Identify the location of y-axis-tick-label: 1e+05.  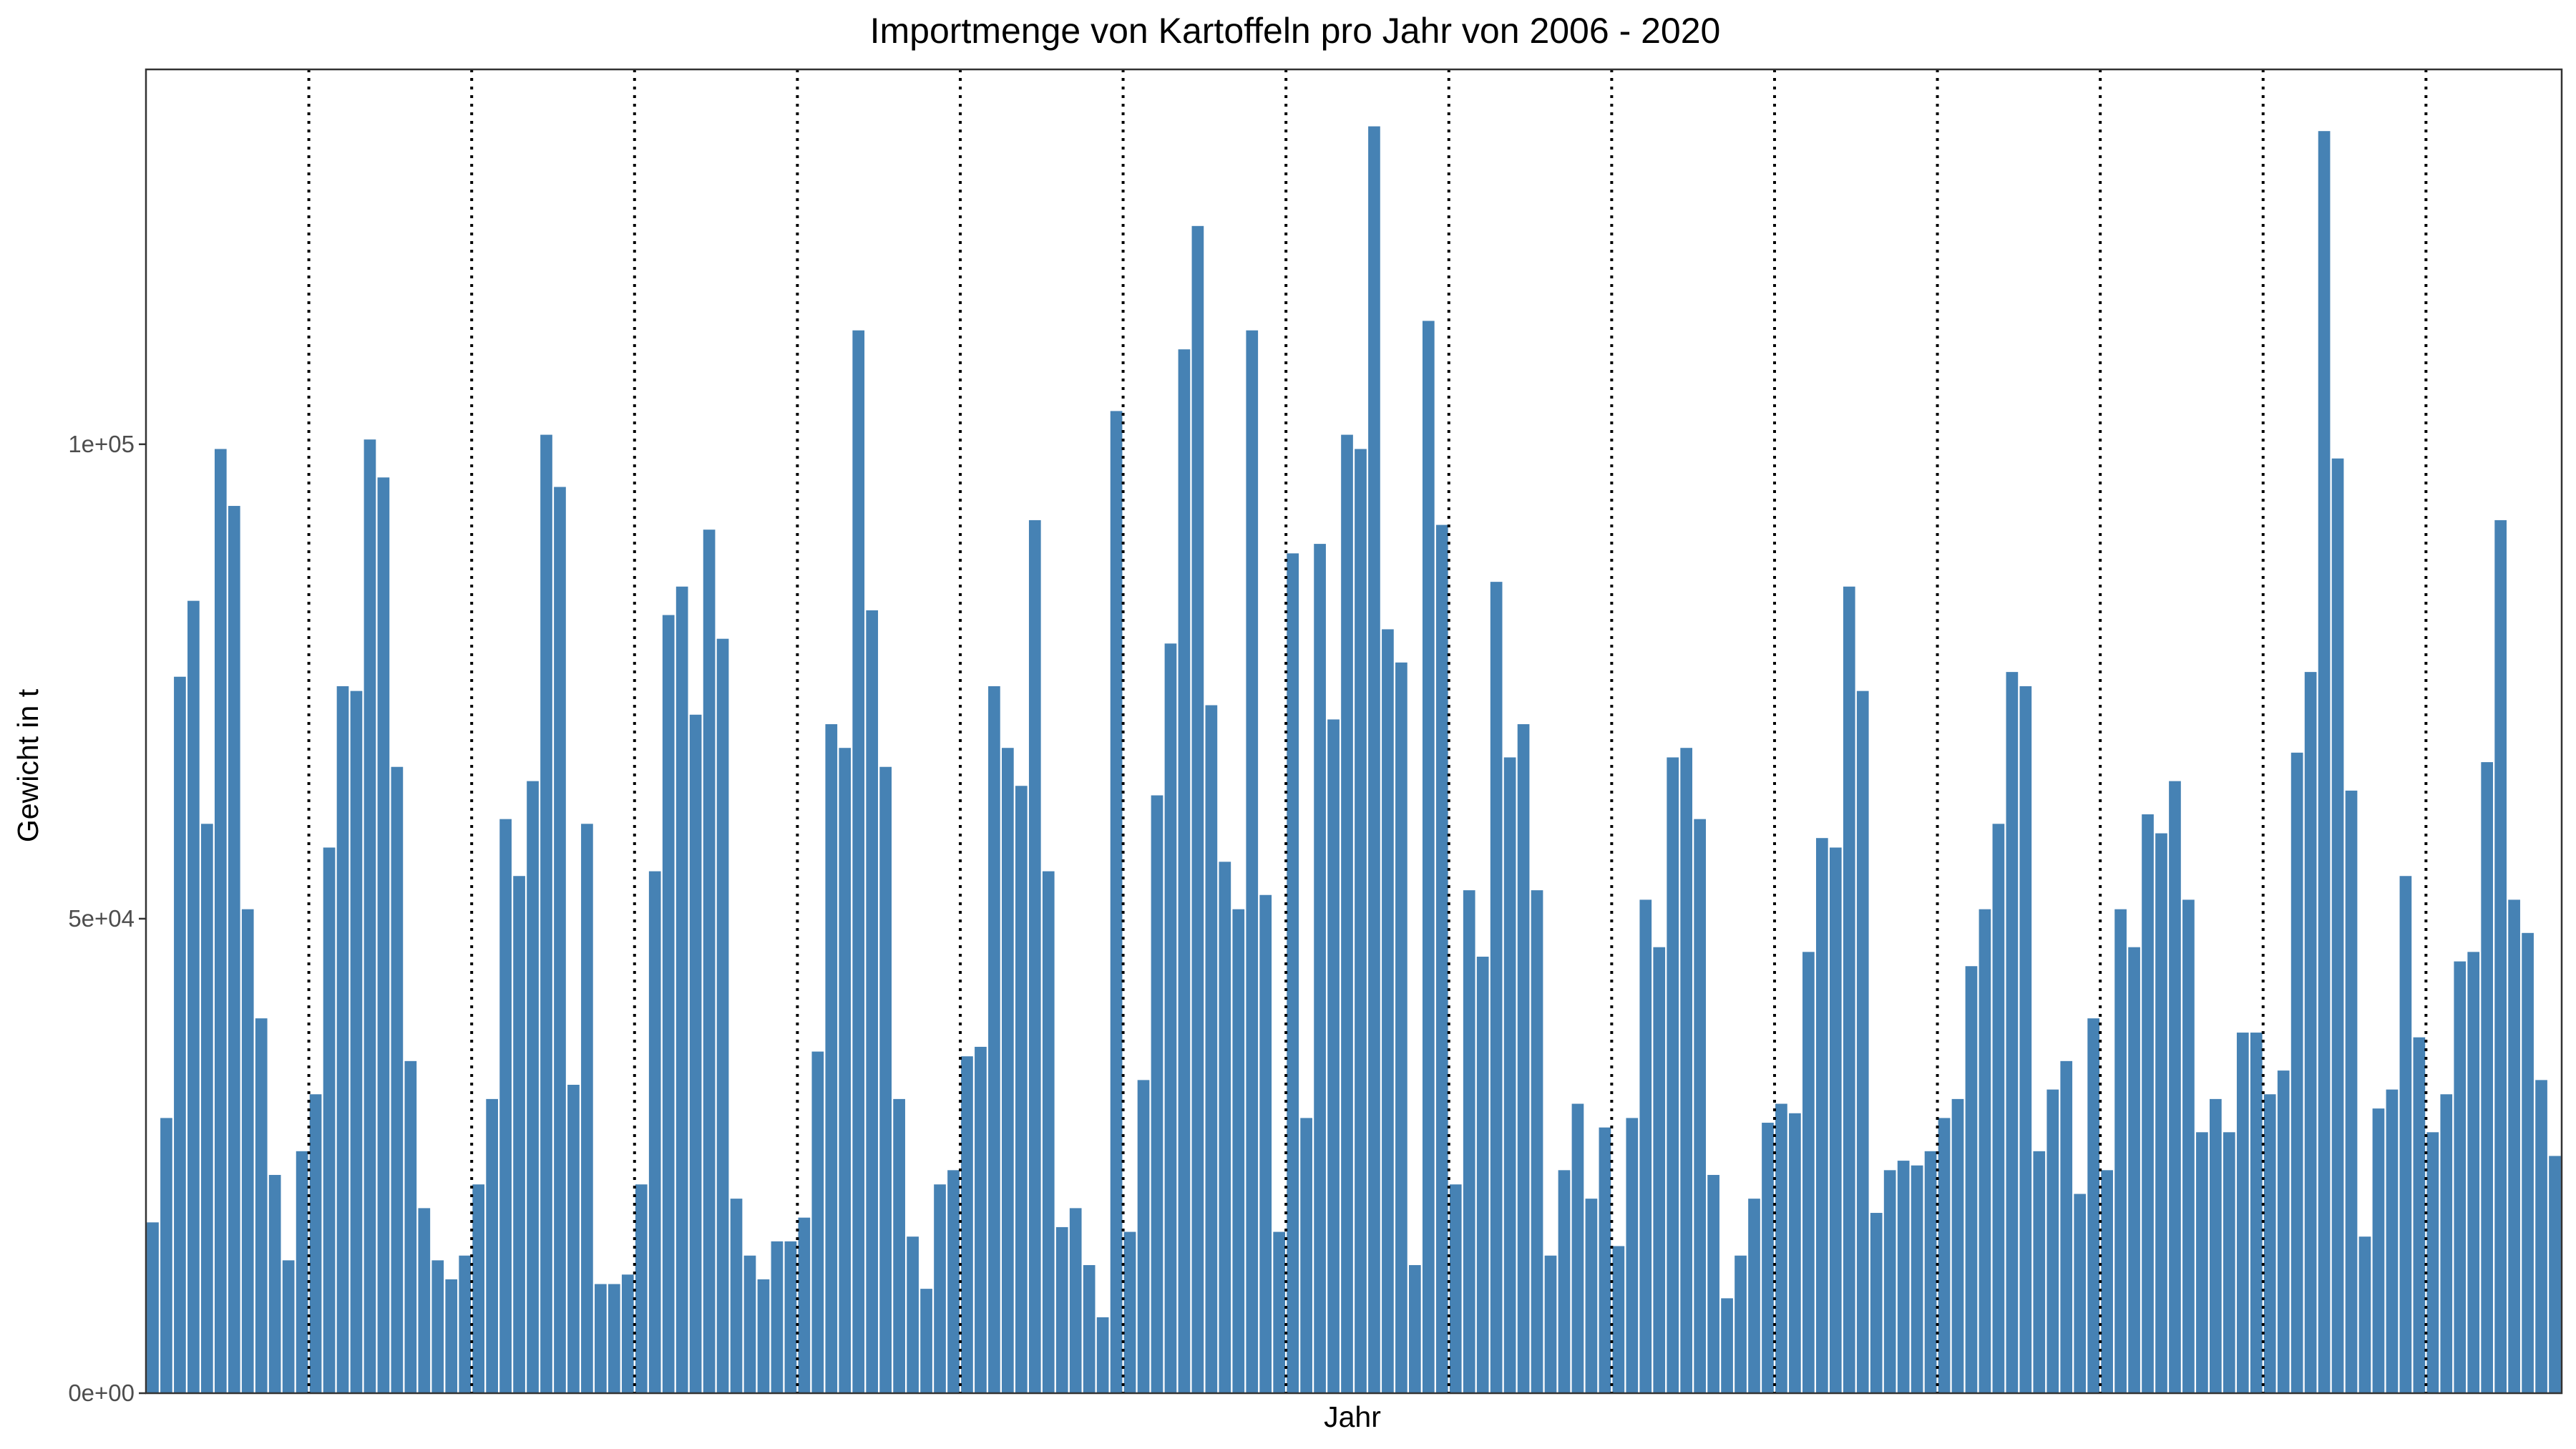
(101, 444).